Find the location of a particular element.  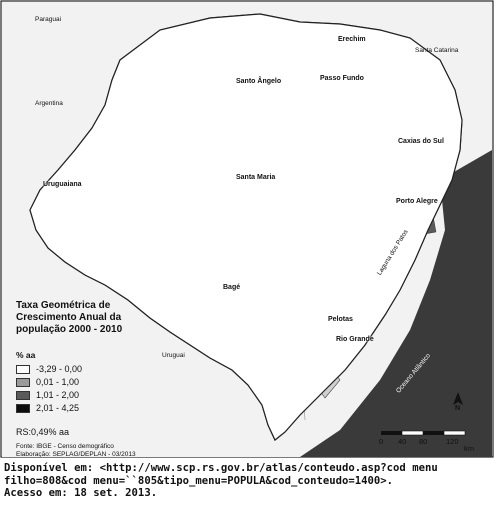

legend-item: 0,01 - 1,00 is located at coordinates (47, 382).